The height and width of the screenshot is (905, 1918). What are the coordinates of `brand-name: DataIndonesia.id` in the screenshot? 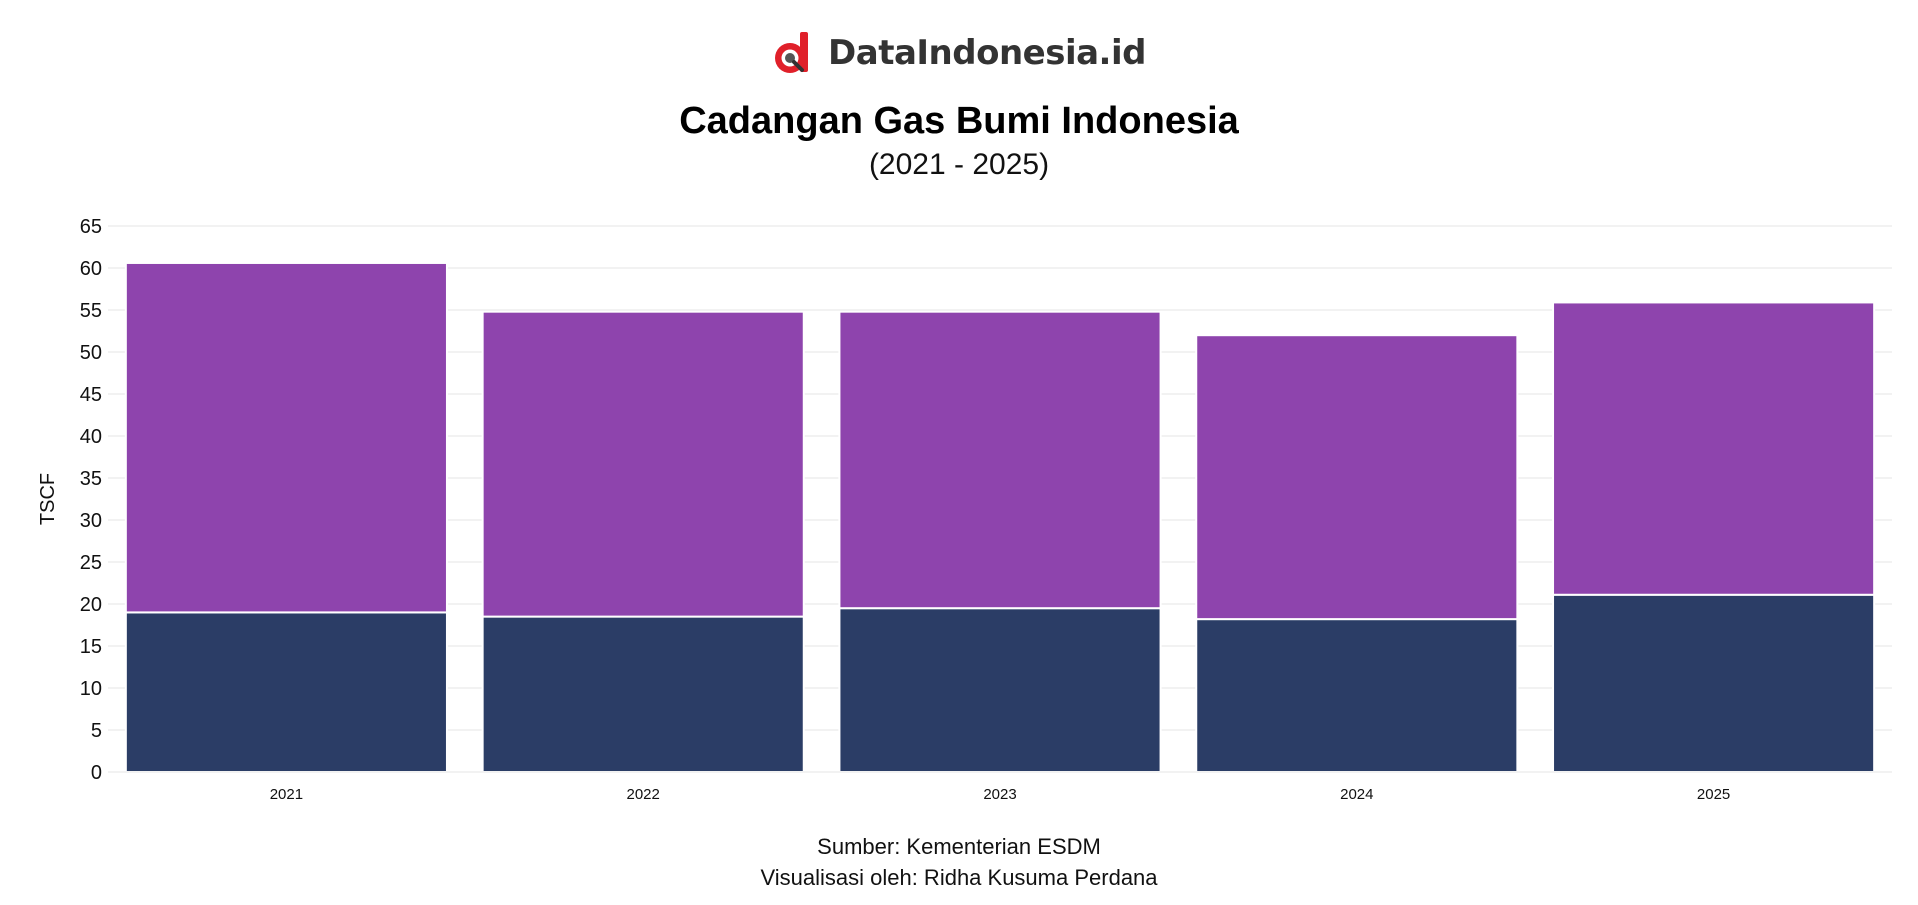 It's located at (987, 53).